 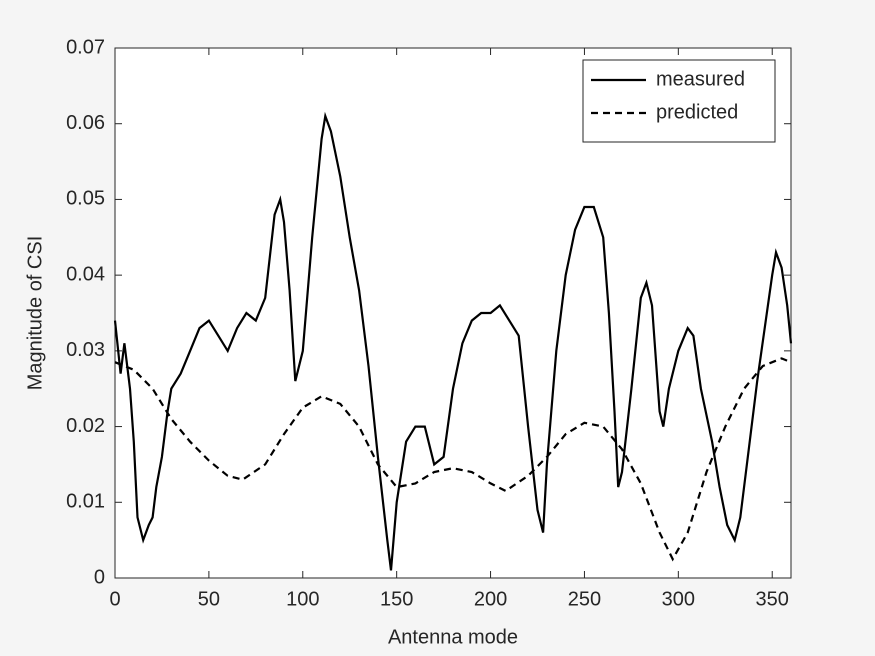 What do you see at coordinates (772, 599) in the screenshot?
I see `x-tick-label: 350` at bounding box center [772, 599].